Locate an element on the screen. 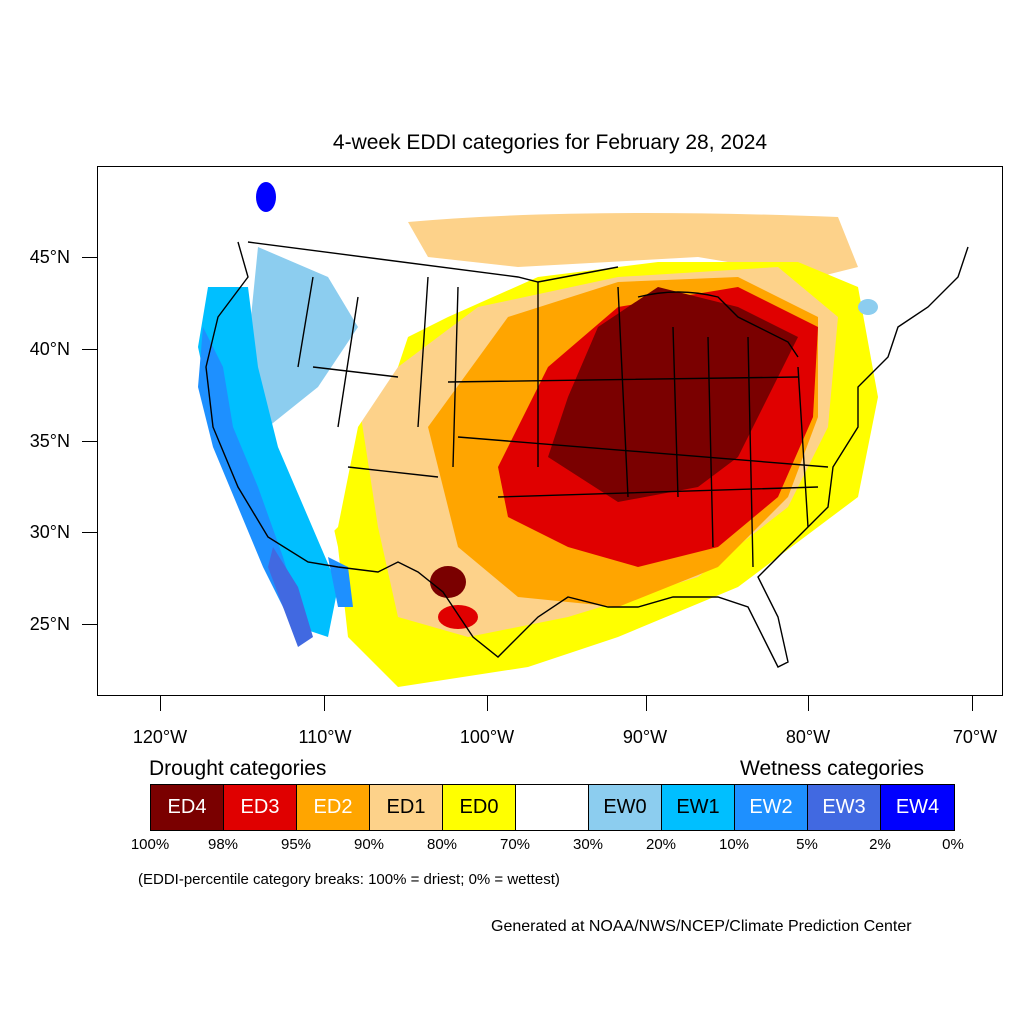 The width and height of the screenshot is (1024, 1024). wetness-heading: Wetness categories is located at coordinates (832, 768).